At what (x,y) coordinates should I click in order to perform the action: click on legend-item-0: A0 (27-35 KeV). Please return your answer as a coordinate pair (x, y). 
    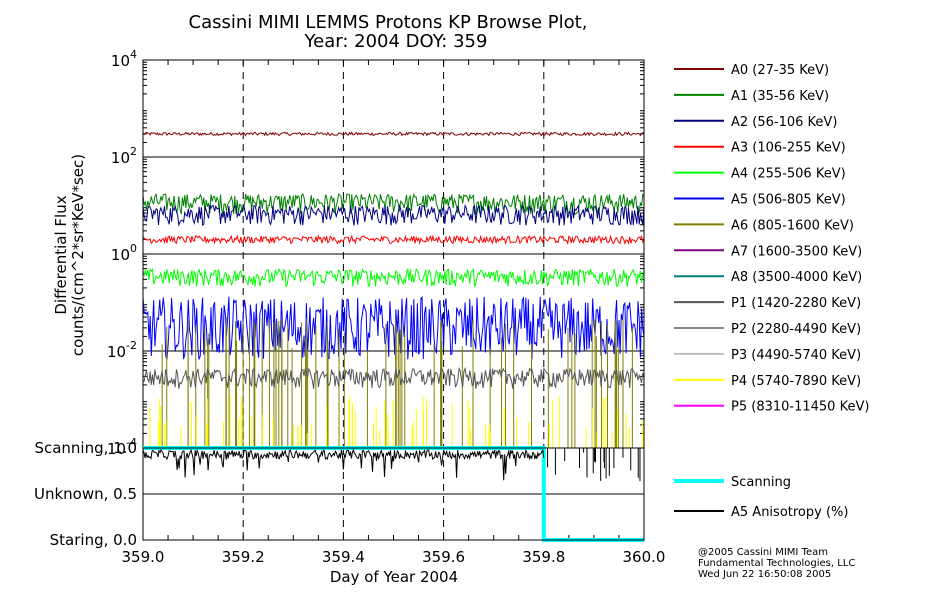
    Looking at the image, I should click on (751, 70).